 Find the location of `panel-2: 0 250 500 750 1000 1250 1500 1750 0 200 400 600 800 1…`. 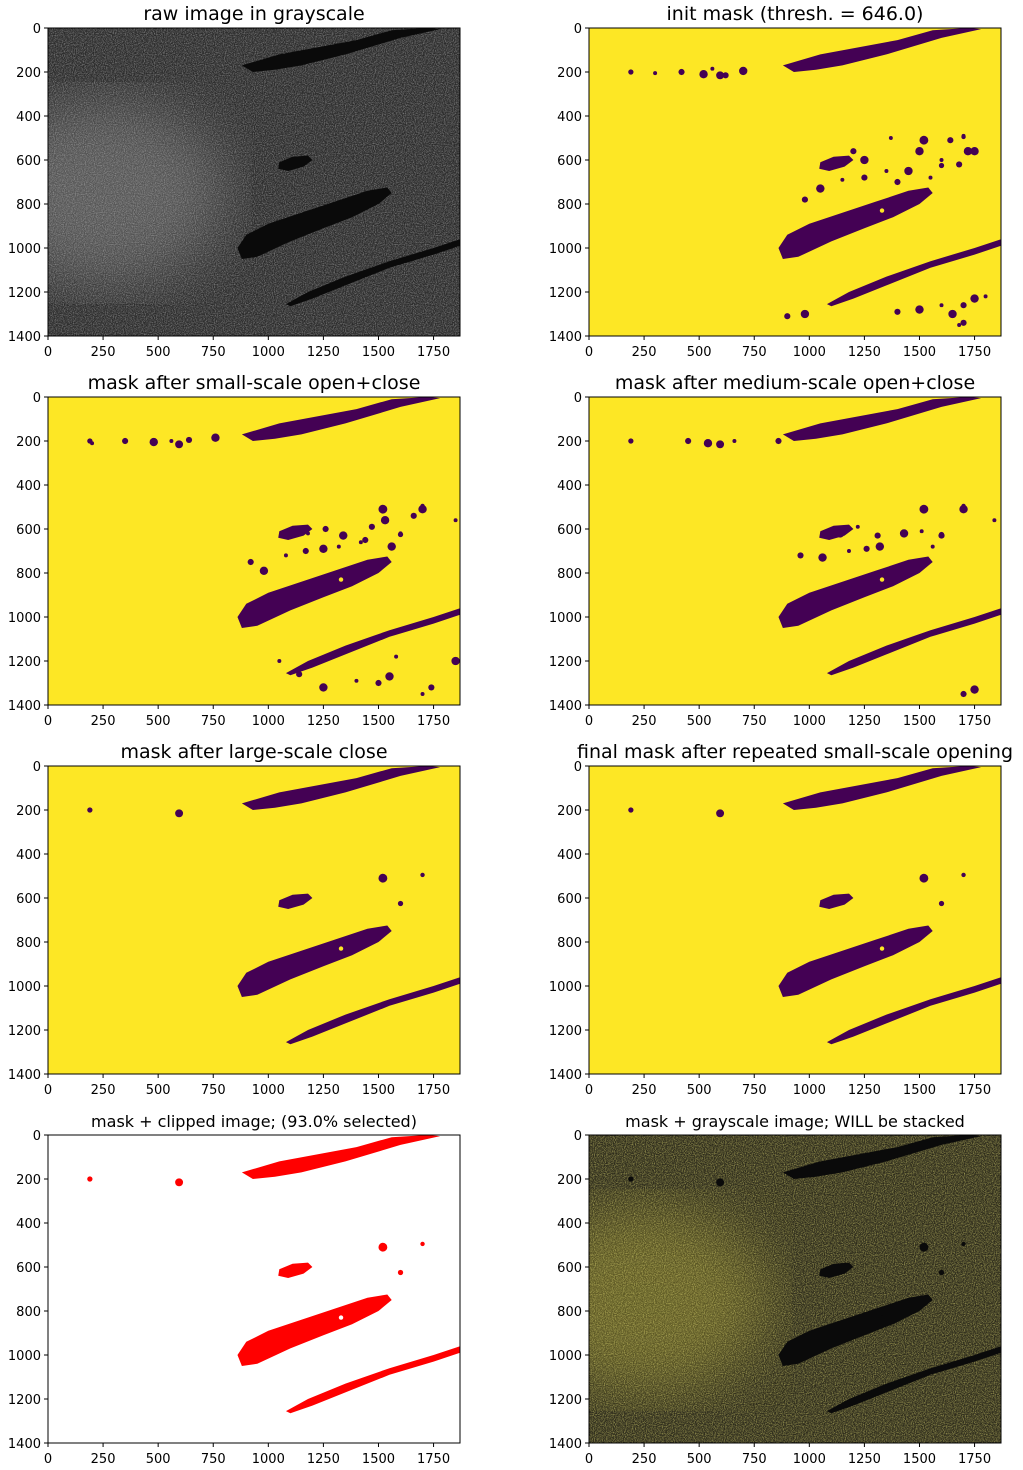

panel-2: 0 250 500 750 1000 1250 1500 1750 0 200 400 600 800 1… is located at coordinates (775, 181).